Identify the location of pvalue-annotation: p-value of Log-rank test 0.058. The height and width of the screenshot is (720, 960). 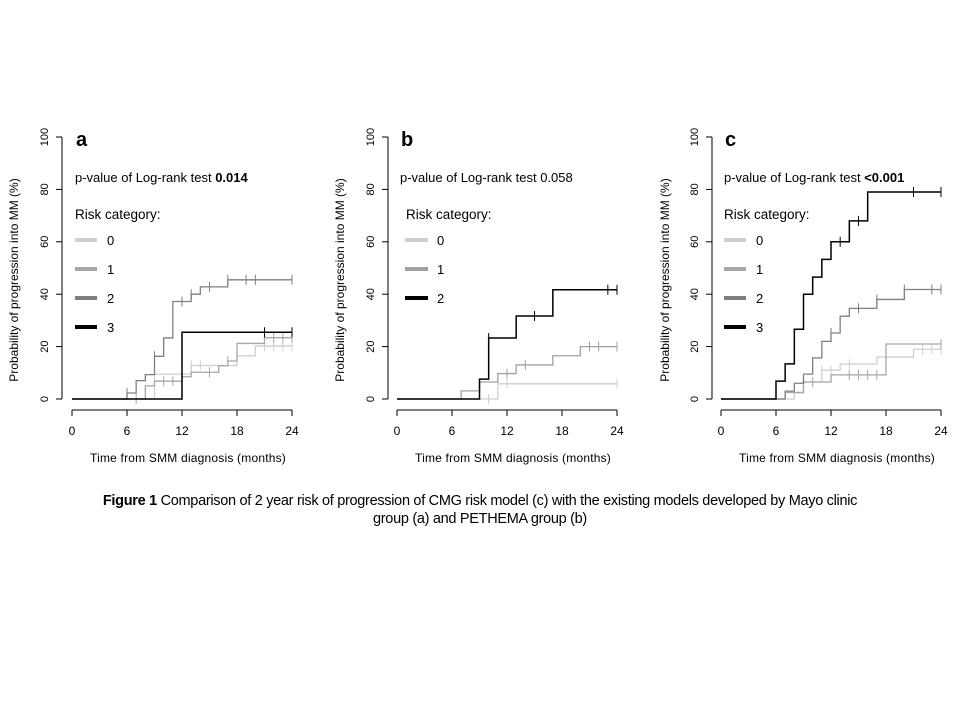
(486, 177).